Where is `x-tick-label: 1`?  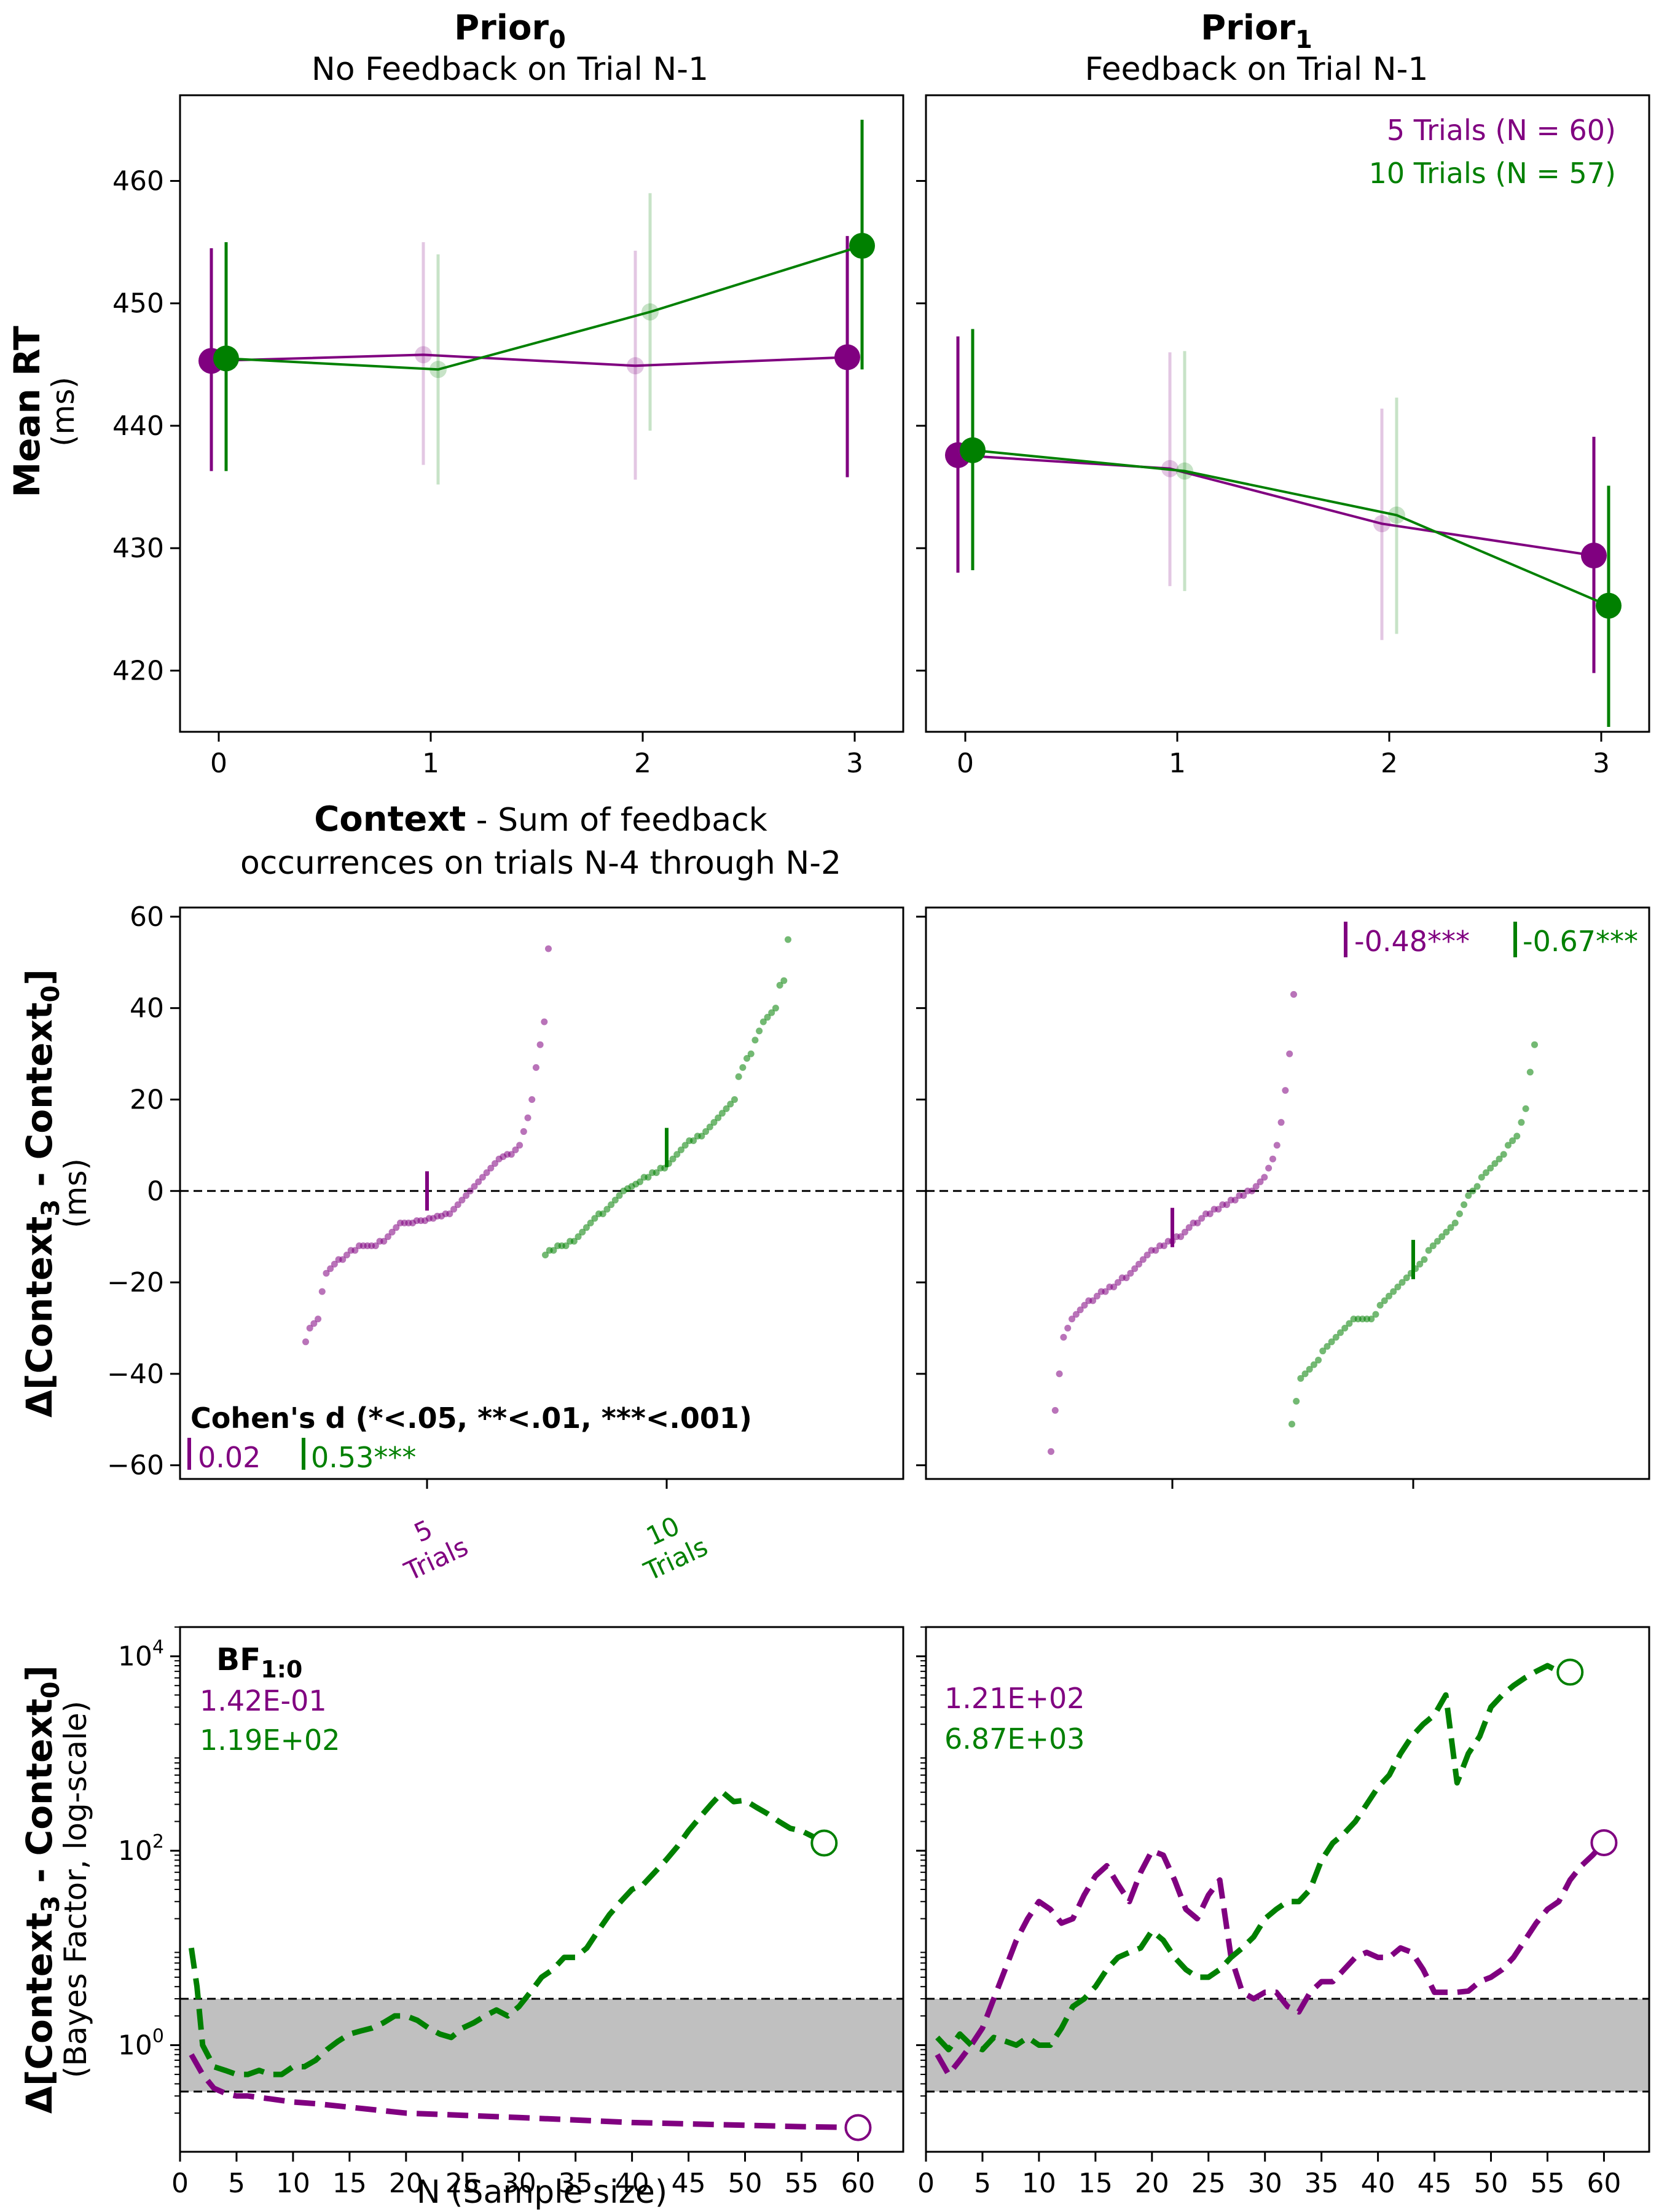 x-tick-label: 1 is located at coordinates (1177, 763).